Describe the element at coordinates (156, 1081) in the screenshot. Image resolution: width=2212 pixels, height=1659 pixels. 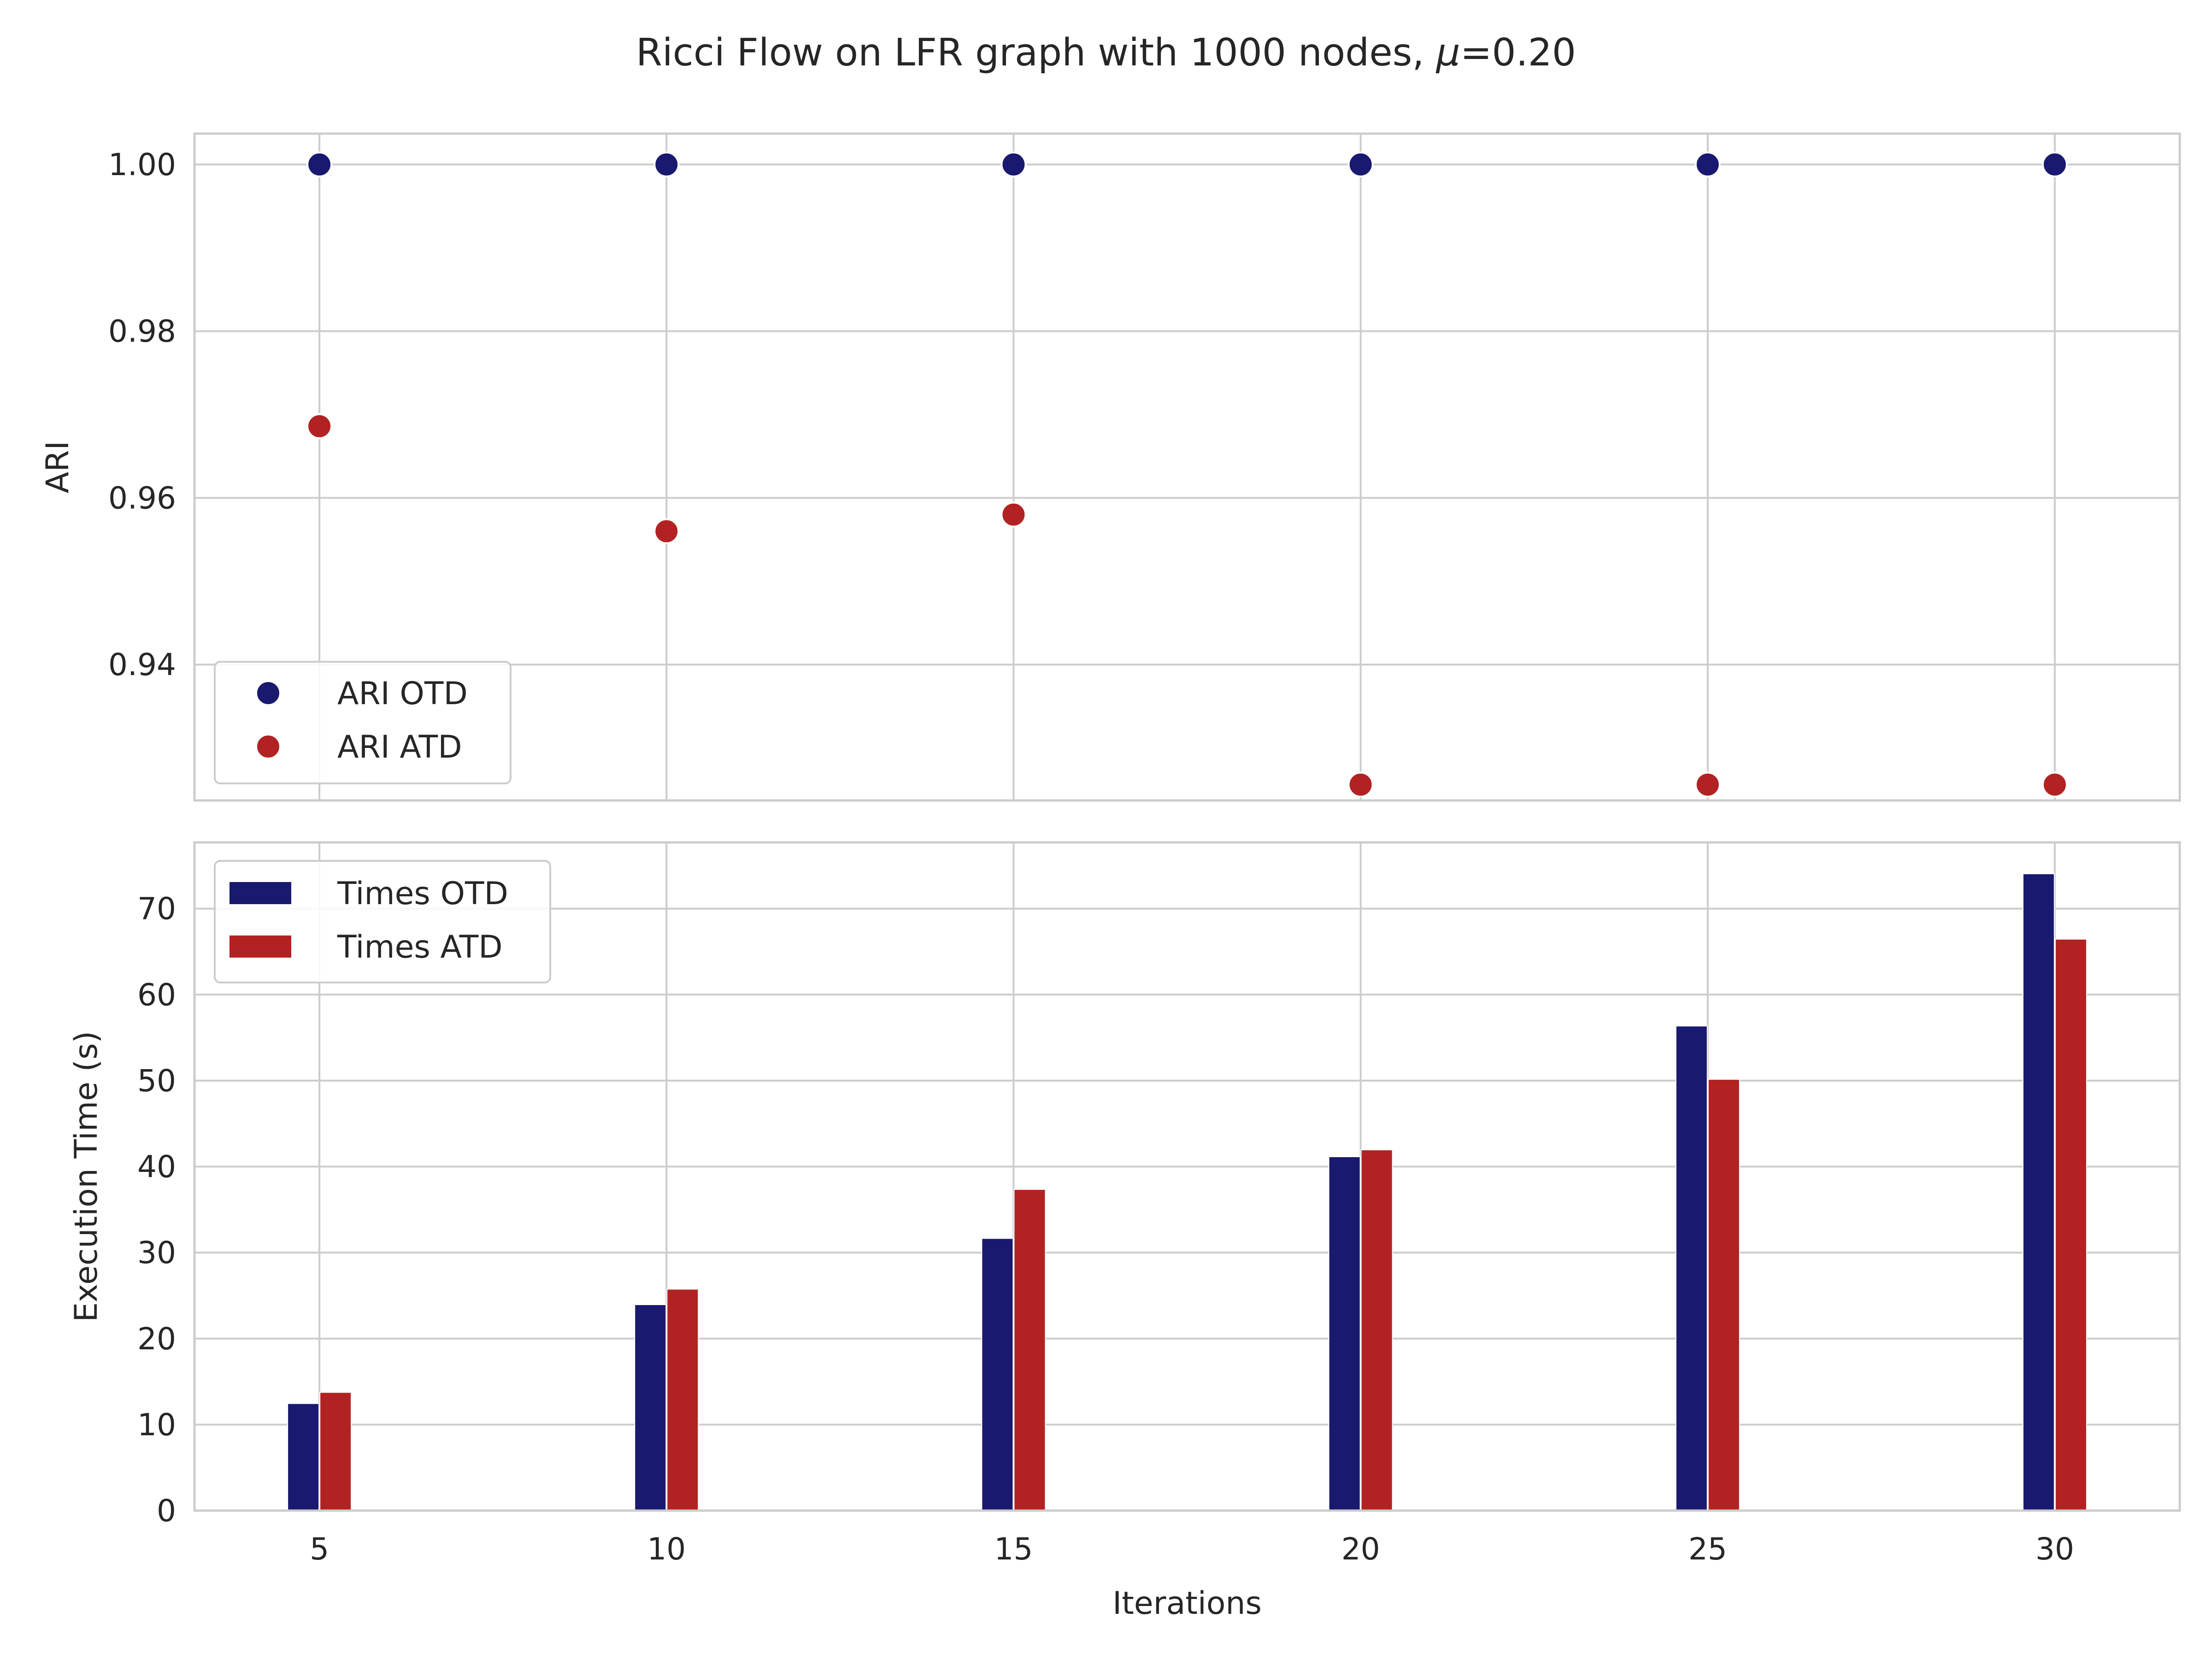
I see `y-tick-label: 50` at that location.